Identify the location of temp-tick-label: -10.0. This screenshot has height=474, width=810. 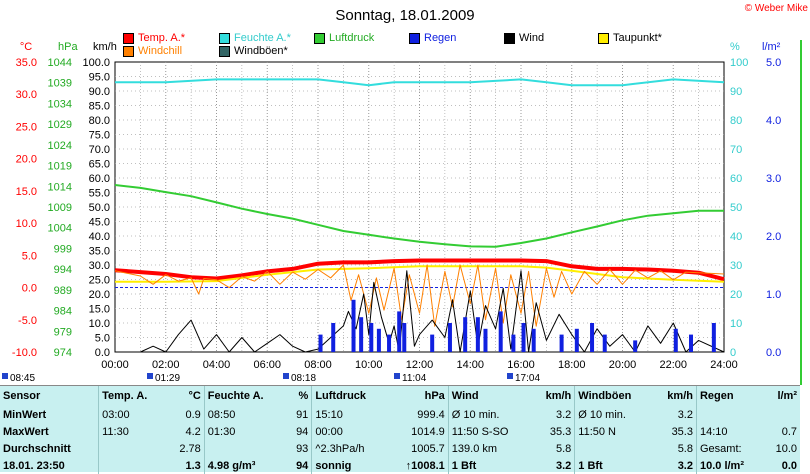
(24, 353).